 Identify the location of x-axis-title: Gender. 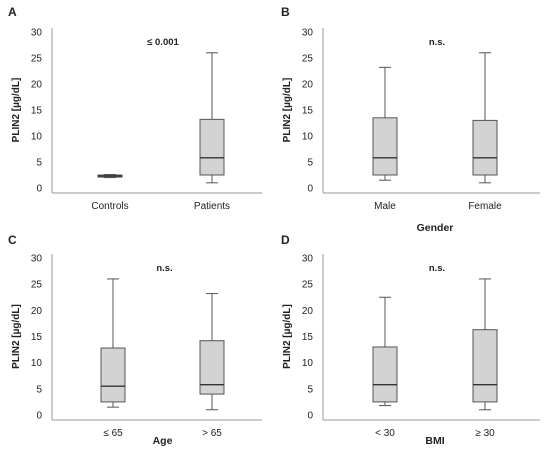
(435, 228).